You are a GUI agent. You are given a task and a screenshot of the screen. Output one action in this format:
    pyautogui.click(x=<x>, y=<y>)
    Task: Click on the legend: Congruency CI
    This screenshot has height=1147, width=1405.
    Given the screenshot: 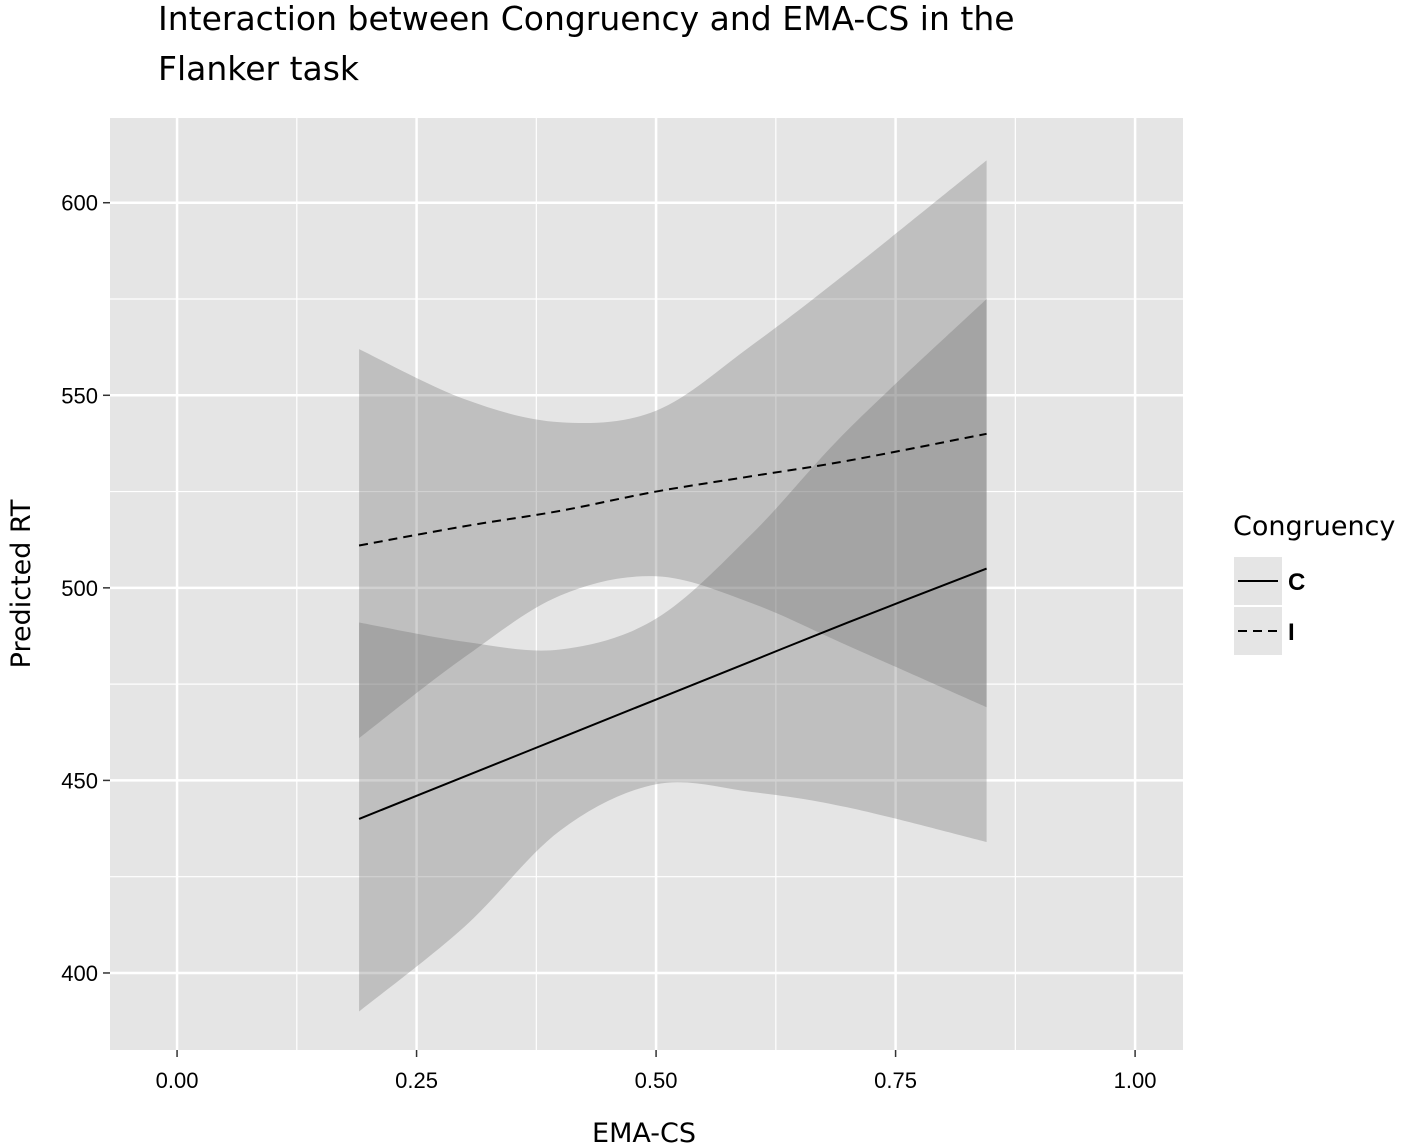 What is the action you would take?
    pyautogui.click(x=1314, y=583)
    